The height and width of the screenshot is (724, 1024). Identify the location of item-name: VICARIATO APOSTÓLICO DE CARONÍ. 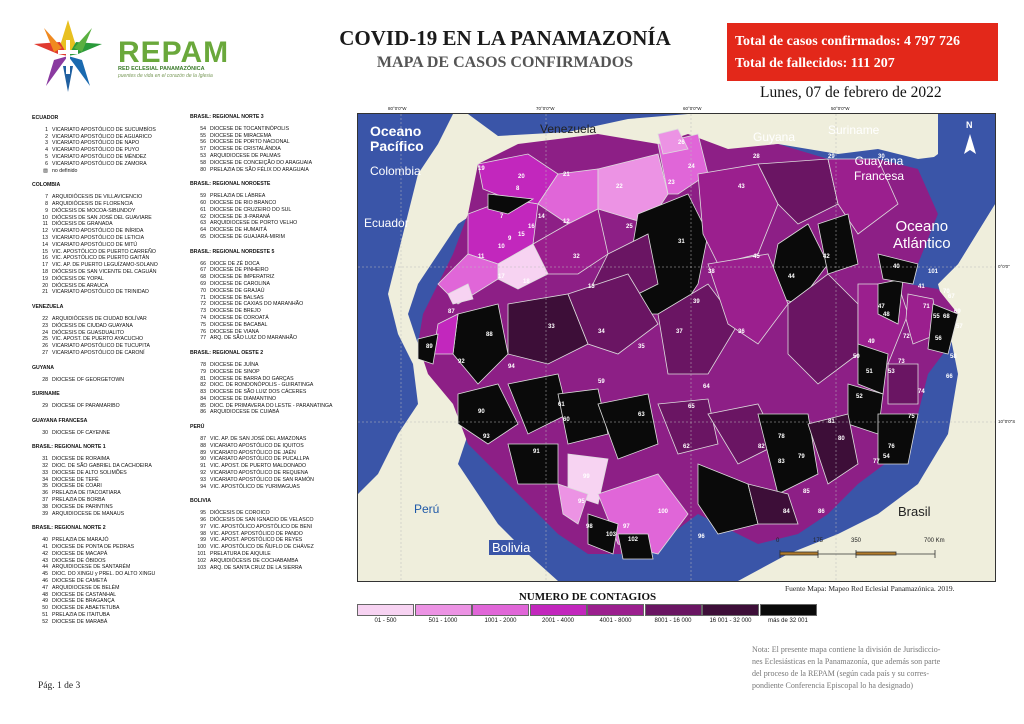
(98, 352).